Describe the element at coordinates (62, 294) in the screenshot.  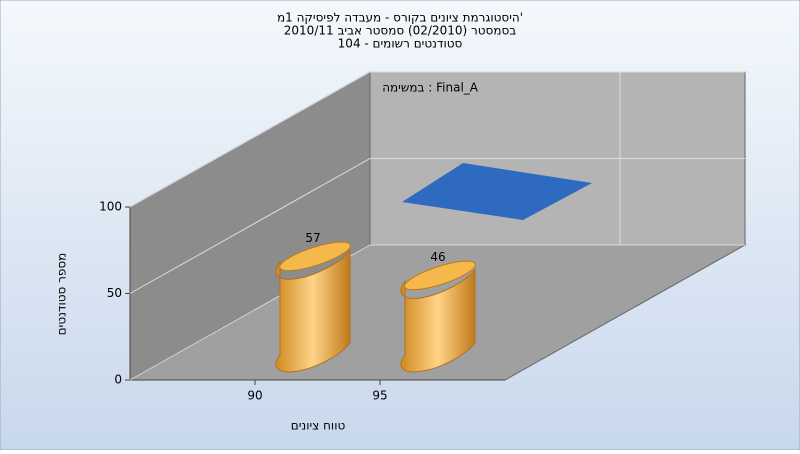
I see `y-axis-label: מספר סטודנטים` at that location.